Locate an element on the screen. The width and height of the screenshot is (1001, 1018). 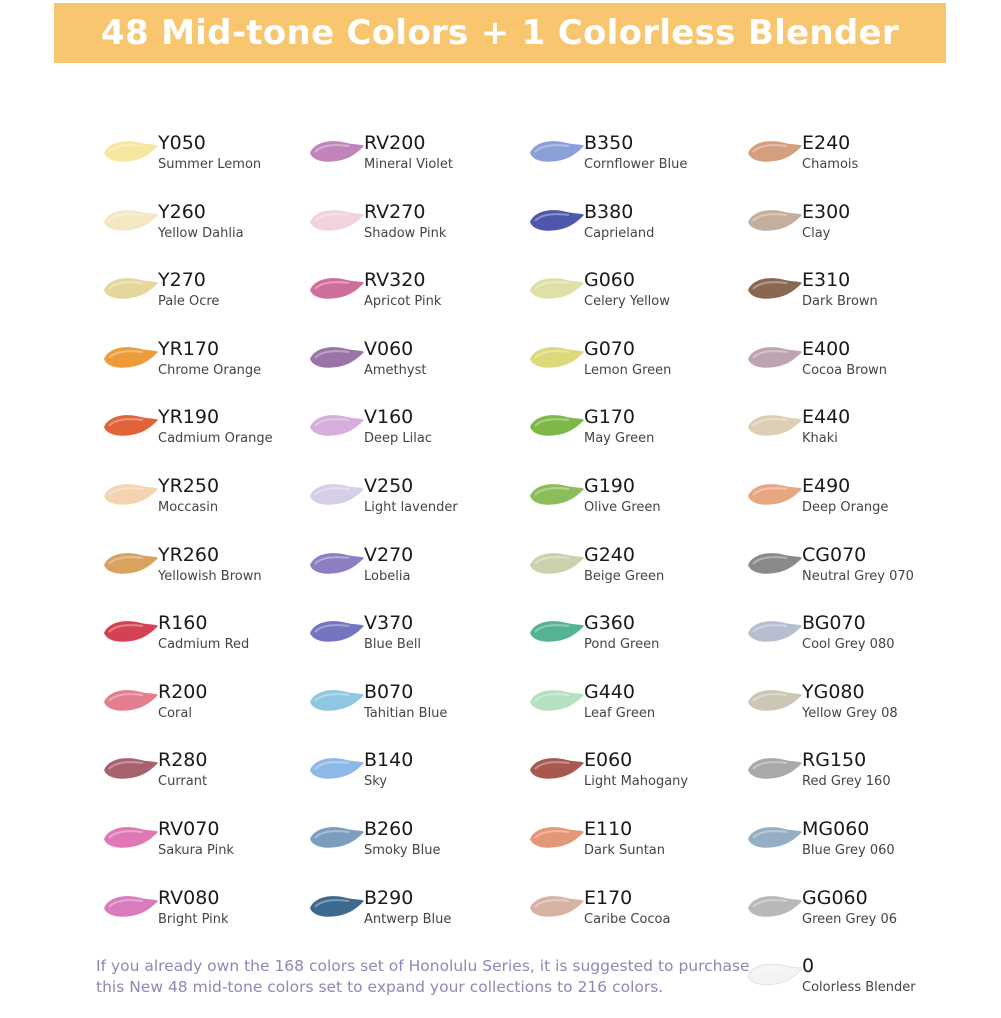
color-swatch-item: E440 Khaki is located at coordinates (855, 437).